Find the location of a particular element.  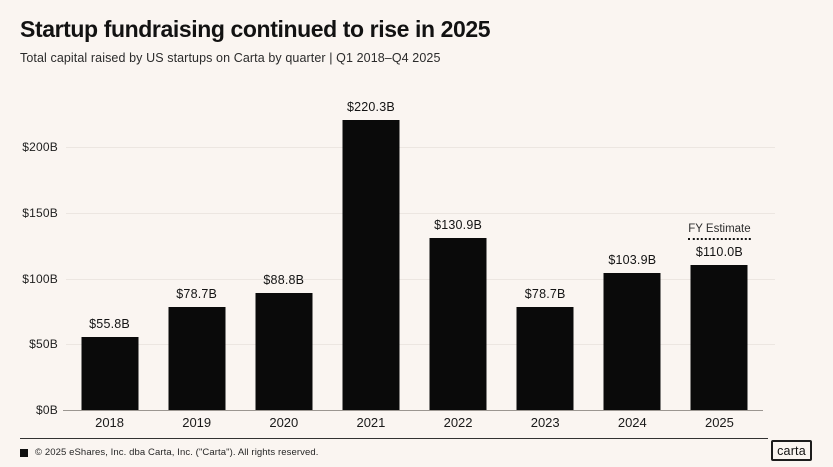

x-axis-tick-label: 2021 is located at coordinates (371, 422).